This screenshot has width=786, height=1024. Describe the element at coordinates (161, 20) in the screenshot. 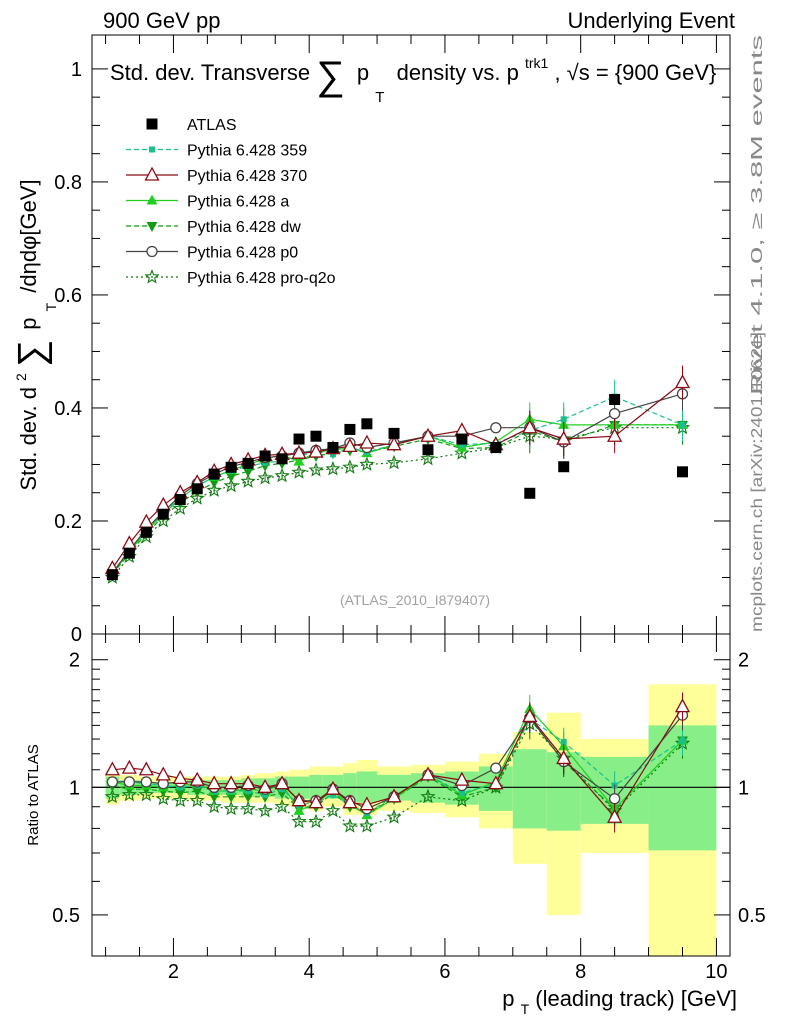

I see `header-left: 900 GeV pp` at that location.